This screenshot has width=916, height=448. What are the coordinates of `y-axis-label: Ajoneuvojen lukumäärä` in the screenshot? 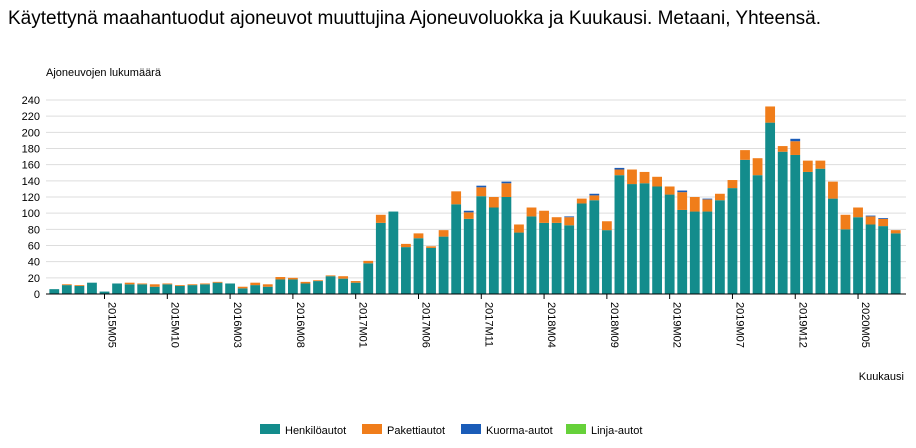 It's located at (104, 73).